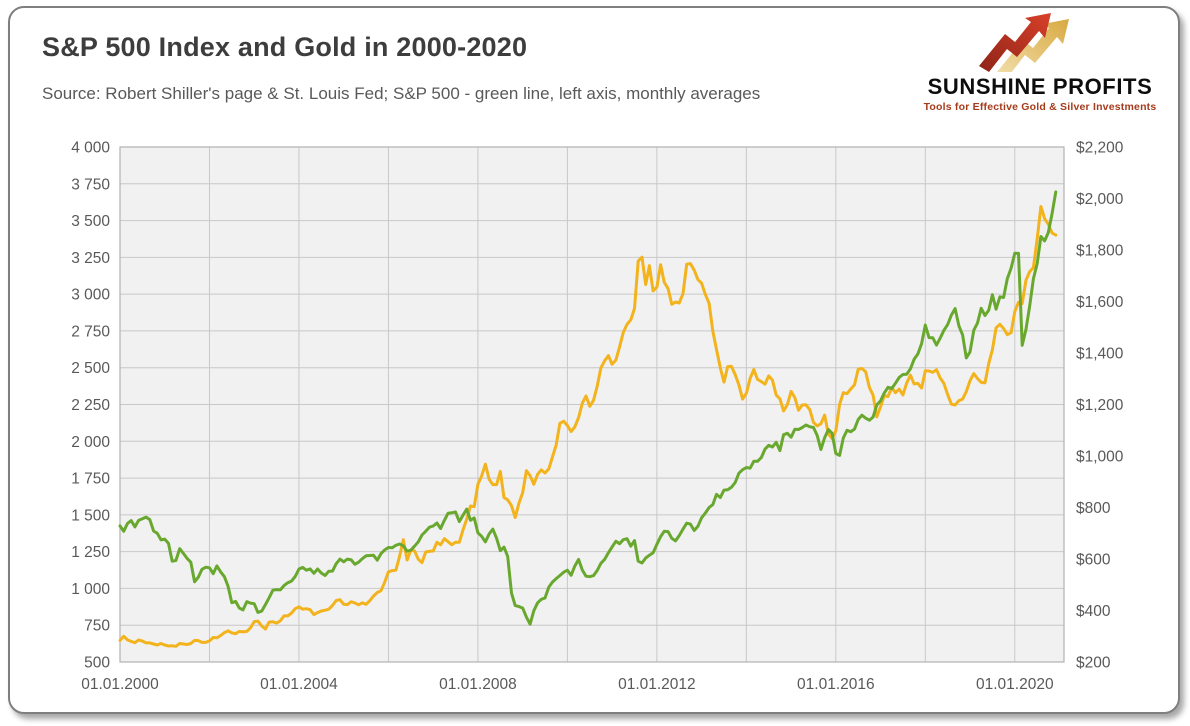 The image size is (1190, 726). What do you see at coordinates (1100, 354) in the screenshot?
I see `right-axis-tick-label: $1,400` at bounding box center [1100, 354].